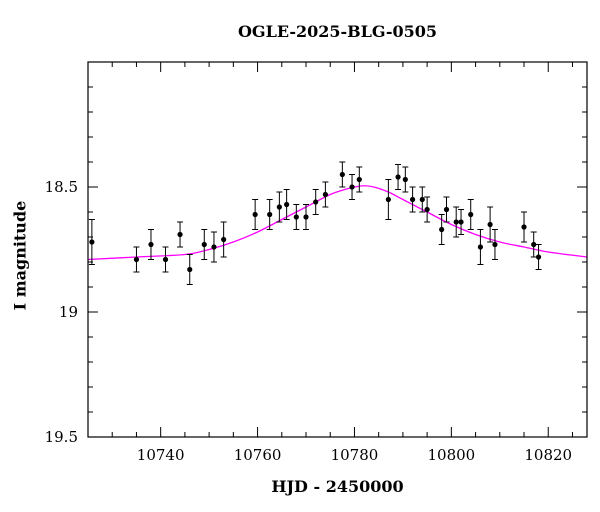 This screenshot has width=600, height=512. What do you see at coordinates (61, 437) in the screenshot?
I see `y-tick-label: 19.5` at bounding box center [61, 437].